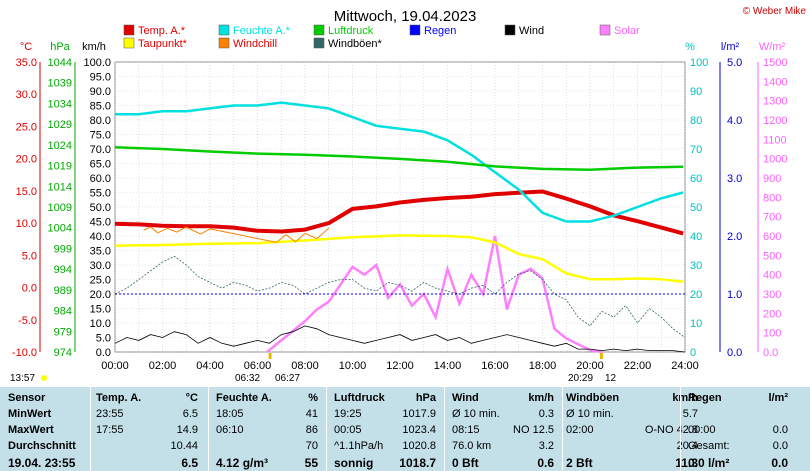  What do you see at coordinates (311, 446) in the screenshot?
I see `table-cell: 70` at bounding box center [311, 446].